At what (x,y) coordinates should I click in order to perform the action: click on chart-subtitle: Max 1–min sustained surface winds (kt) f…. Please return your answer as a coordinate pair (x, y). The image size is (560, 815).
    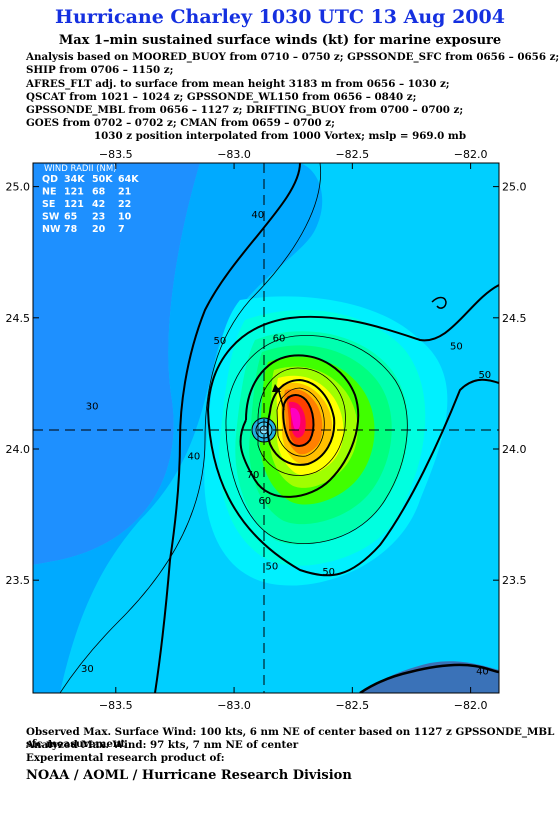
    Looking at the image, I should click on (280, 40).